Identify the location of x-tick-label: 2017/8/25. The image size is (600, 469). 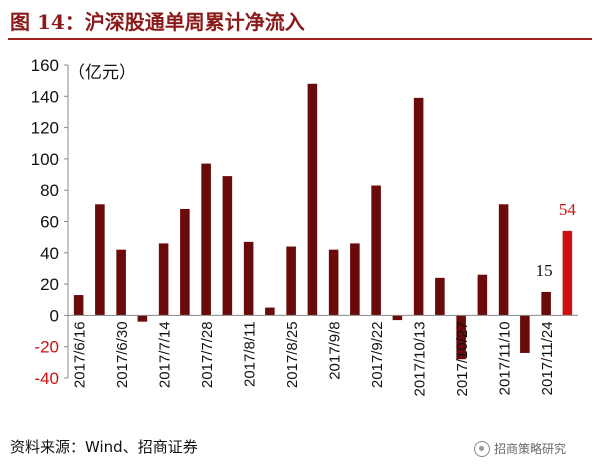
(292, 354).